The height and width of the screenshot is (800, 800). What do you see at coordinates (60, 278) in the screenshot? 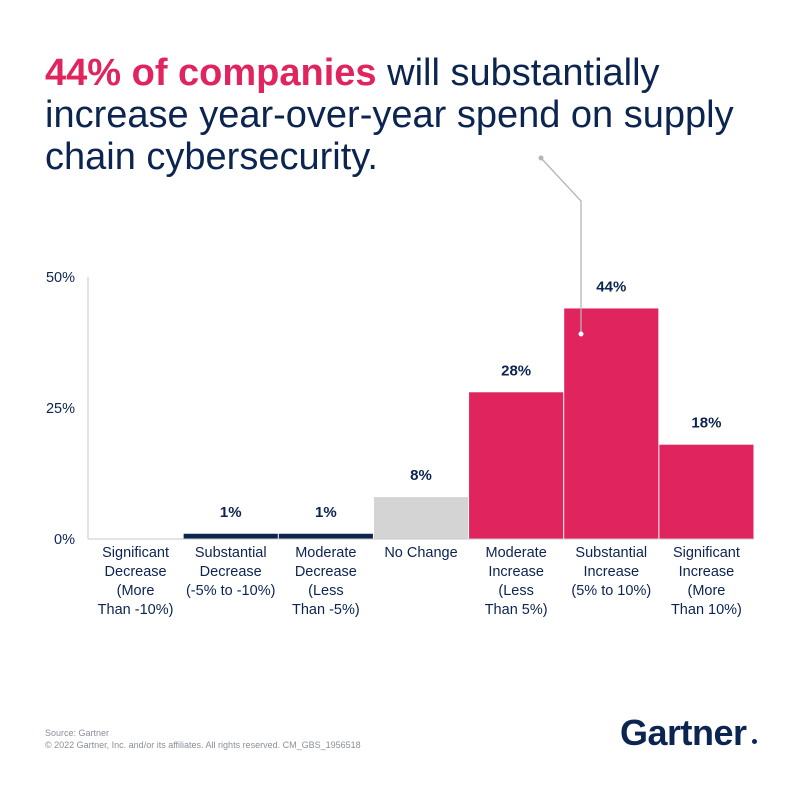
I see `y-tick-label: 50%` at bounding box center [60, 278].